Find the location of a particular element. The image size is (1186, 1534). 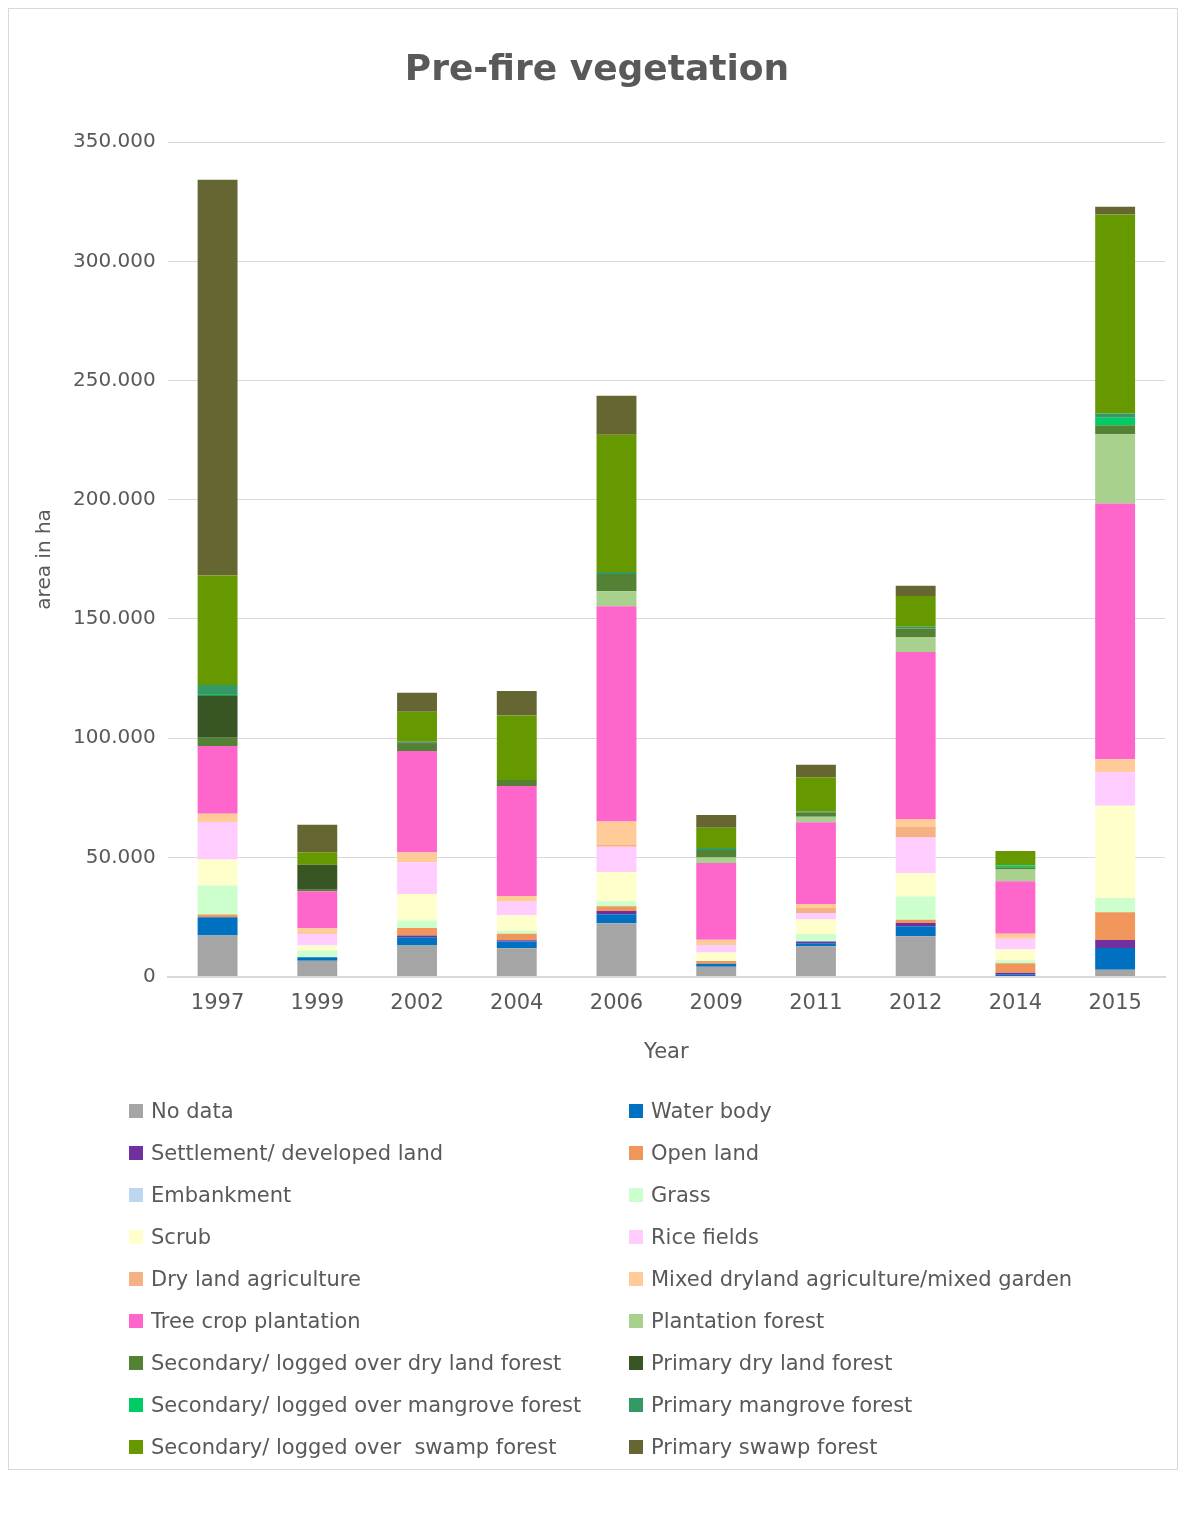

legend-label: Tree crop plantation is located at coordinates (256, 1321).